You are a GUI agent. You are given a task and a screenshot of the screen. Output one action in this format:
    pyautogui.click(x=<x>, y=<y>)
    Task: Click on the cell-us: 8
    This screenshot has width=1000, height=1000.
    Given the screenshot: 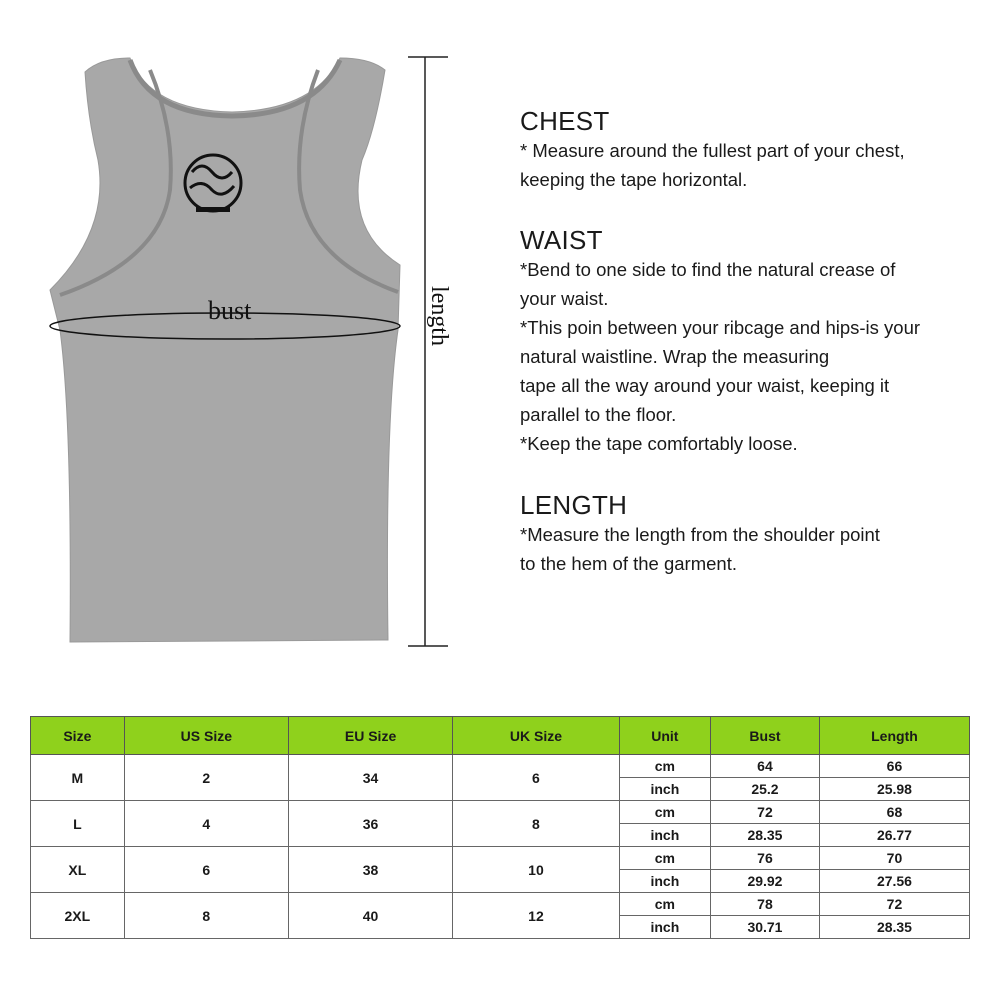 What is the action you would take?
    pyautogui.click(x=206, y=915)
    